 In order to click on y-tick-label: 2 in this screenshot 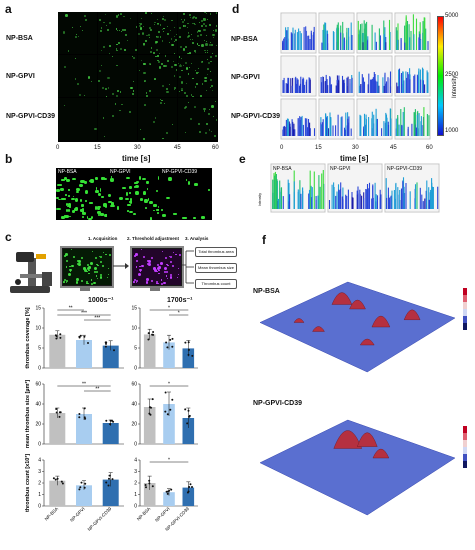, I will do `click(39, 484)`.